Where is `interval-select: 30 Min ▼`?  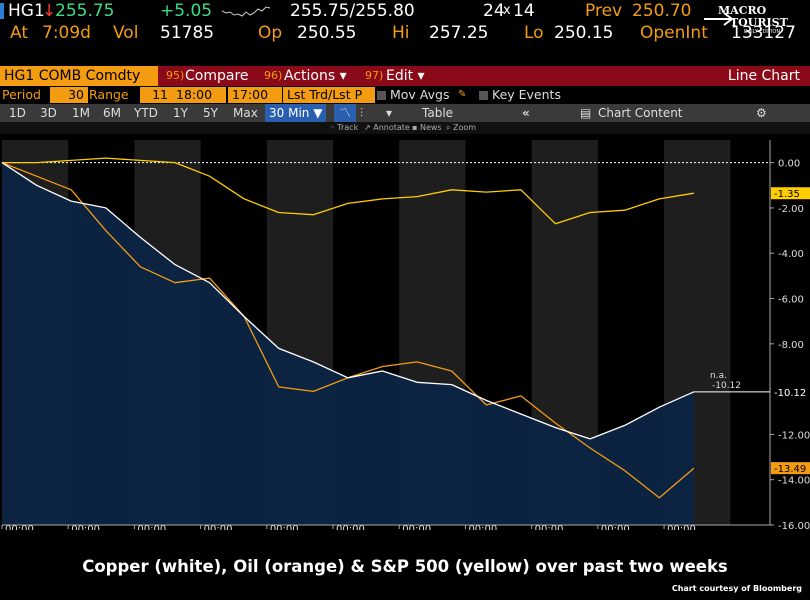 interval-select: 30 Min ▼ is located at coordinates (296, 113).